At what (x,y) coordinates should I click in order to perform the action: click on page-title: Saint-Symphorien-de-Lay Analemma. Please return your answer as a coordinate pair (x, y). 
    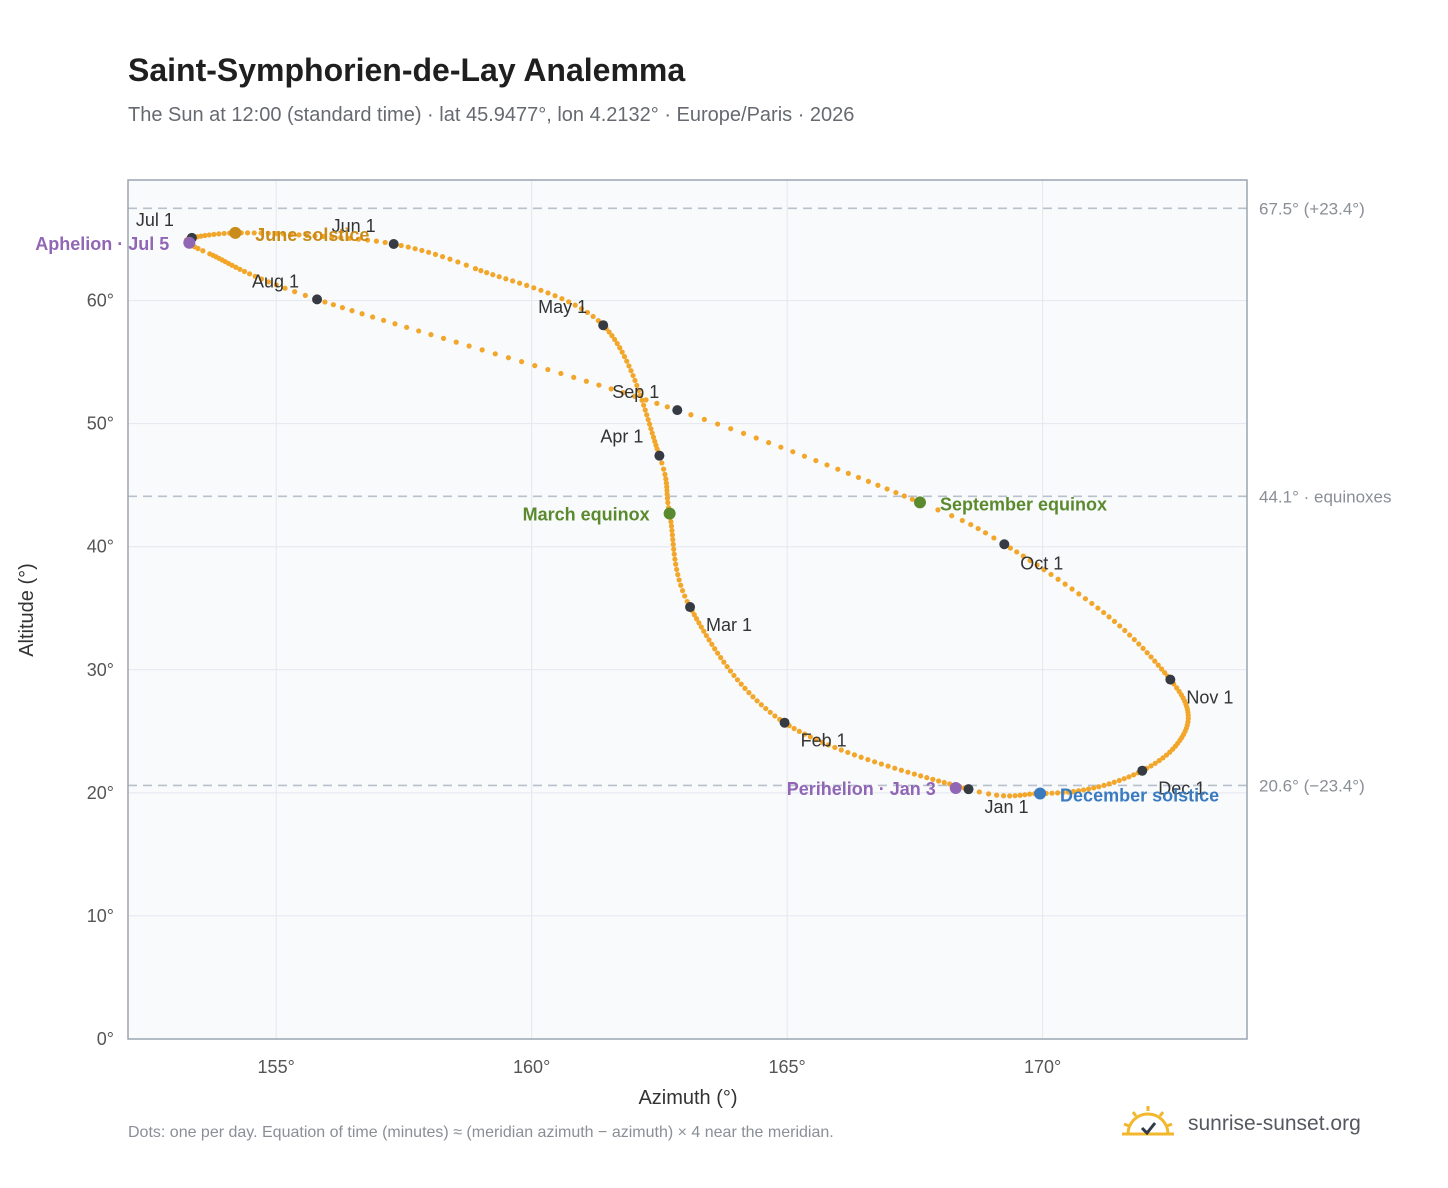
    Looking at the image, I should click on (407, 70).